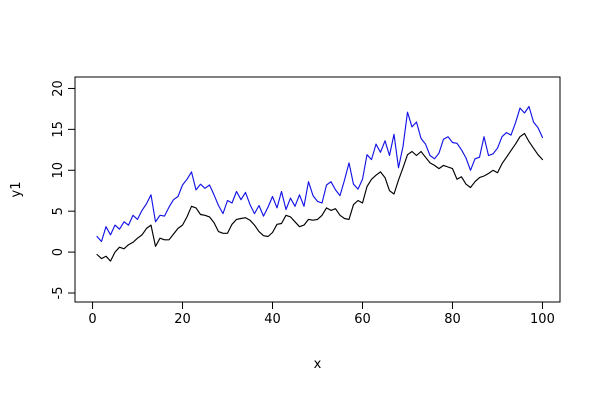  Describe the element at coordinates (542, 319) in the screenshot. I see `x-tick-label: 100` at that location.